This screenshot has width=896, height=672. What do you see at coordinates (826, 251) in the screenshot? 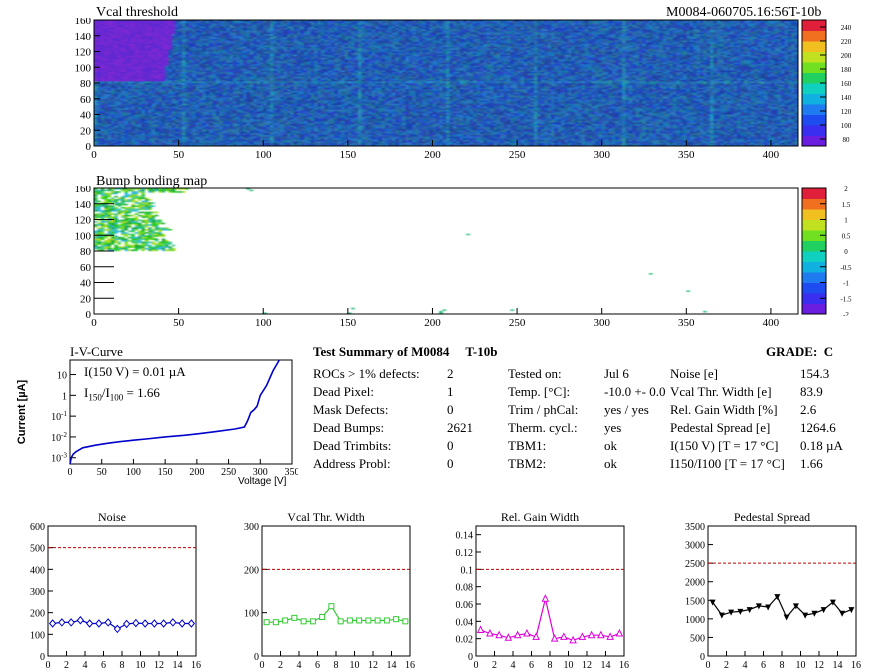
I see `bump-bonding-colorbar: 2 1.5 1 0.5 0 -0.5 -1 -1.5 -2` at bounding box center [826, 251].